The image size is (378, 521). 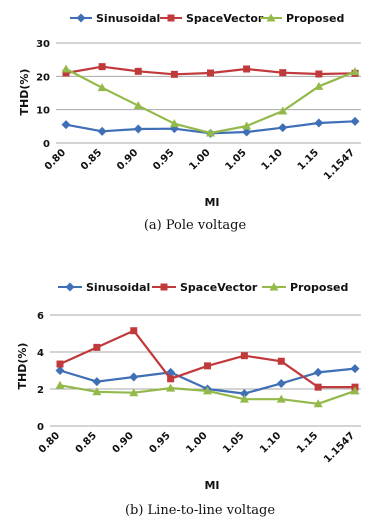 I want to click on x-tick-label-a-5: 1.05, so click(x=236, y=159).